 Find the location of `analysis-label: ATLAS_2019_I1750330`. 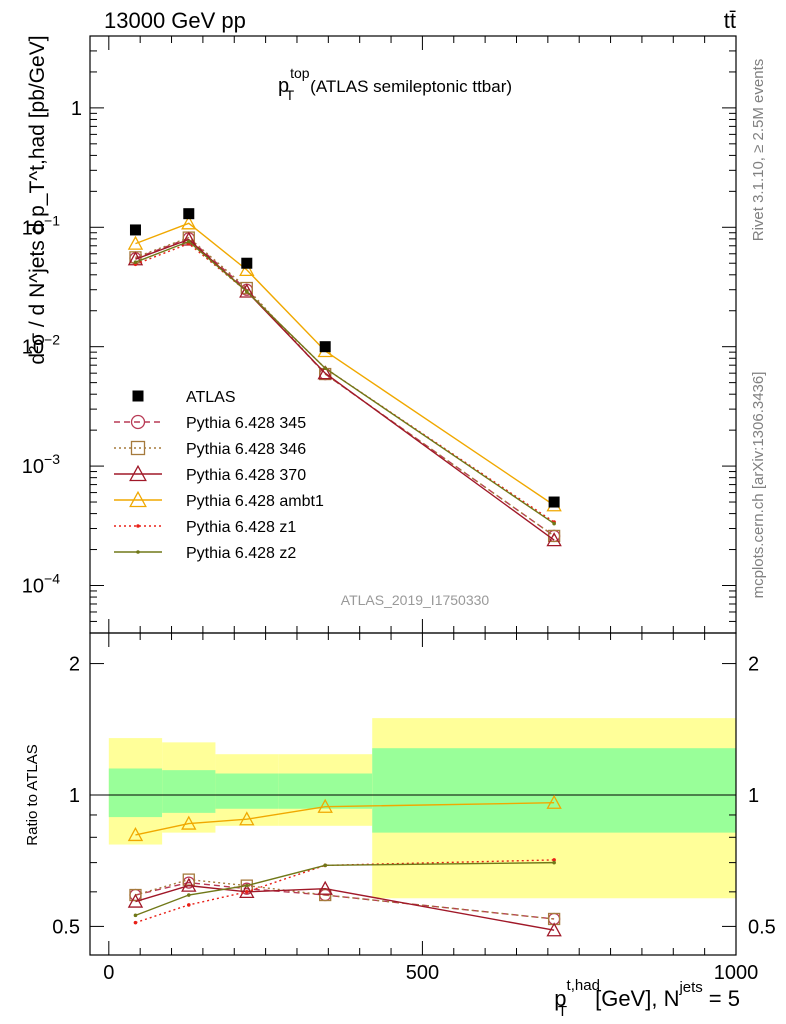

analysis-label: ATLAS_2019_I1750330 is located at coordinates (415, 600).